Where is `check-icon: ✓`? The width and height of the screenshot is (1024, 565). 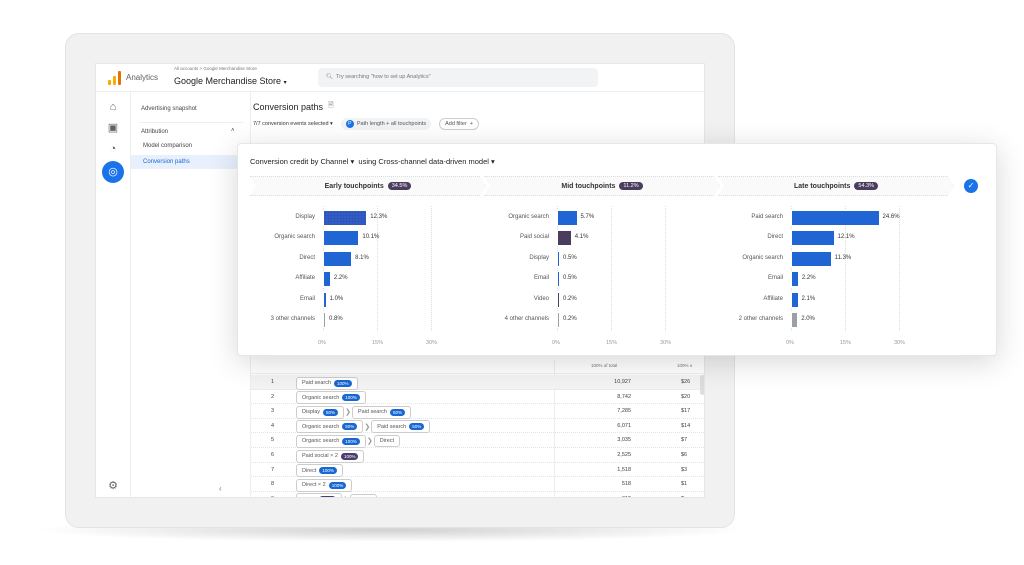
check-icon: ✓ is located at coordinates (971, 186).